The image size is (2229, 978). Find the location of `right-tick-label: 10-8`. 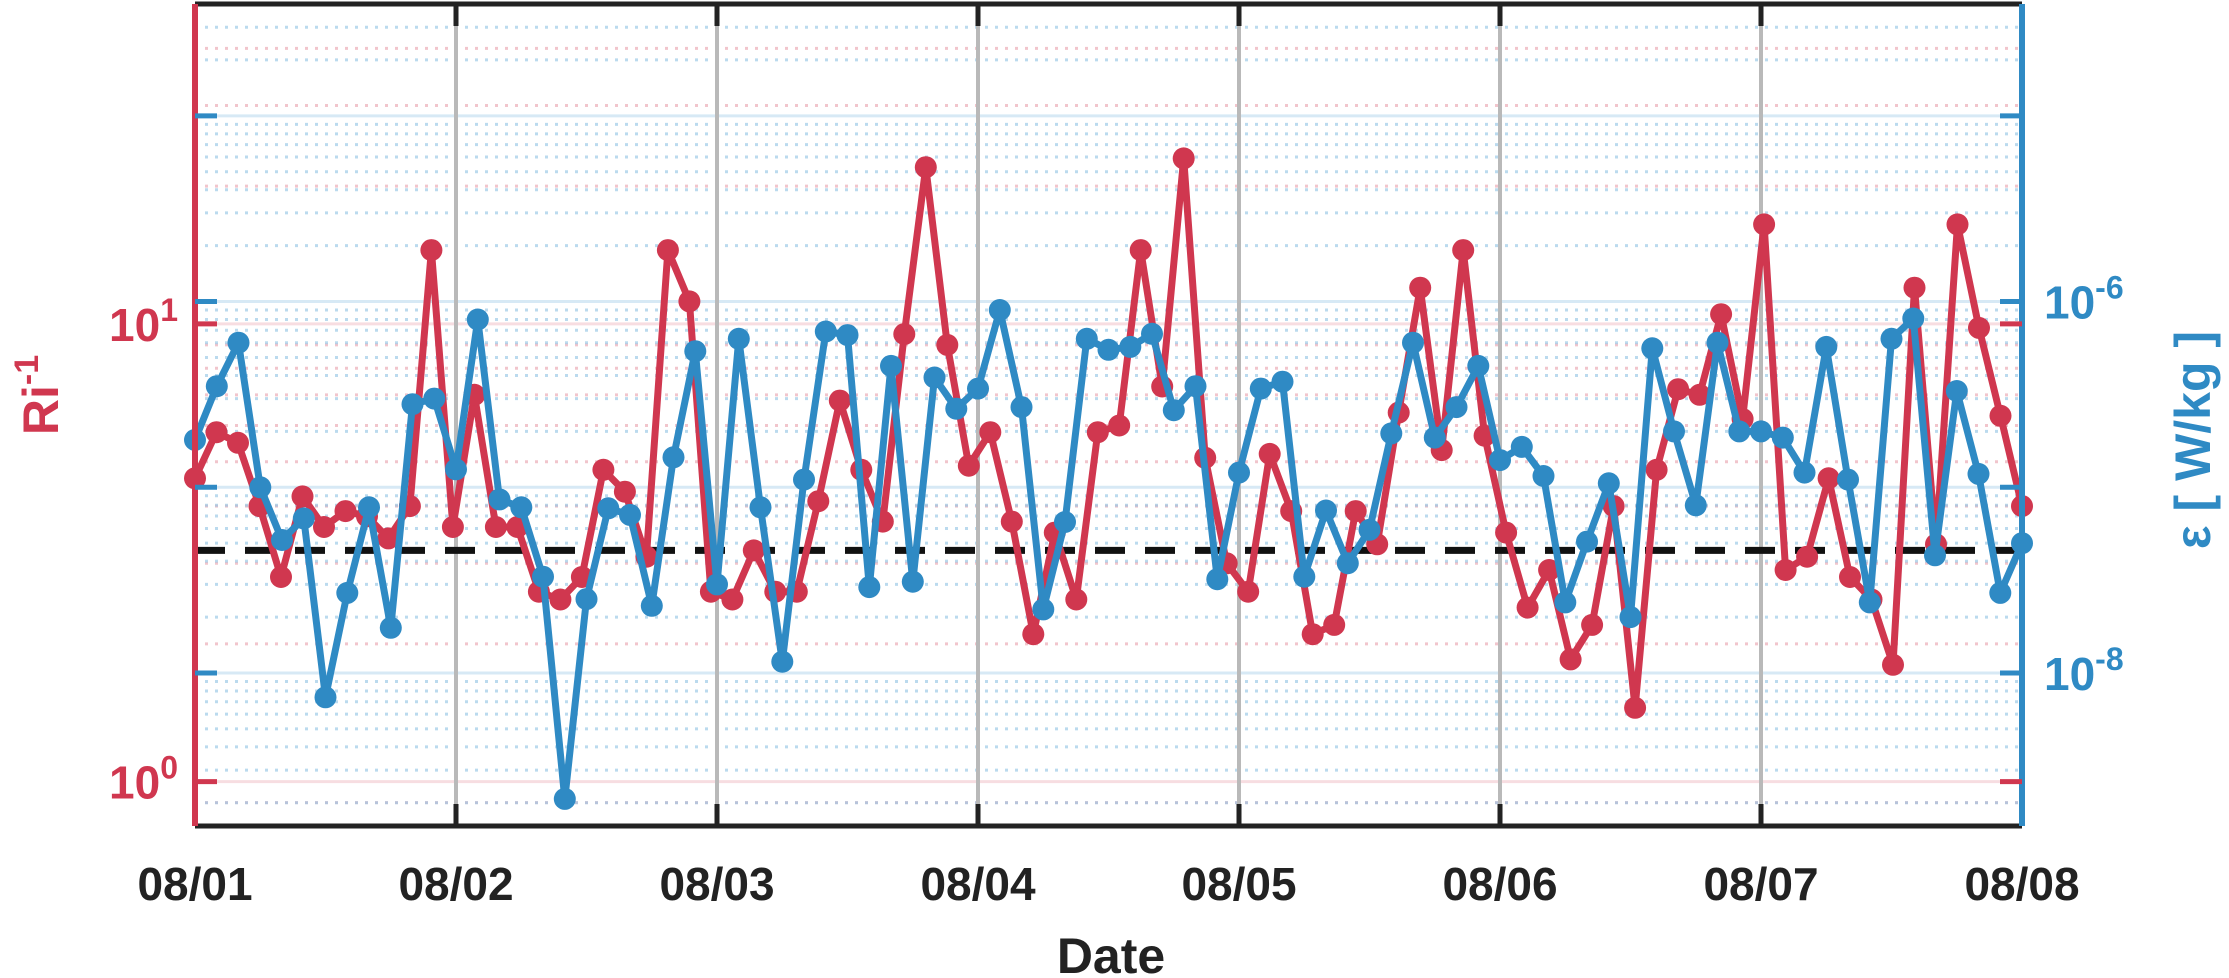

right-tick-label: 10-8 is located at coordinates (2084, 670).